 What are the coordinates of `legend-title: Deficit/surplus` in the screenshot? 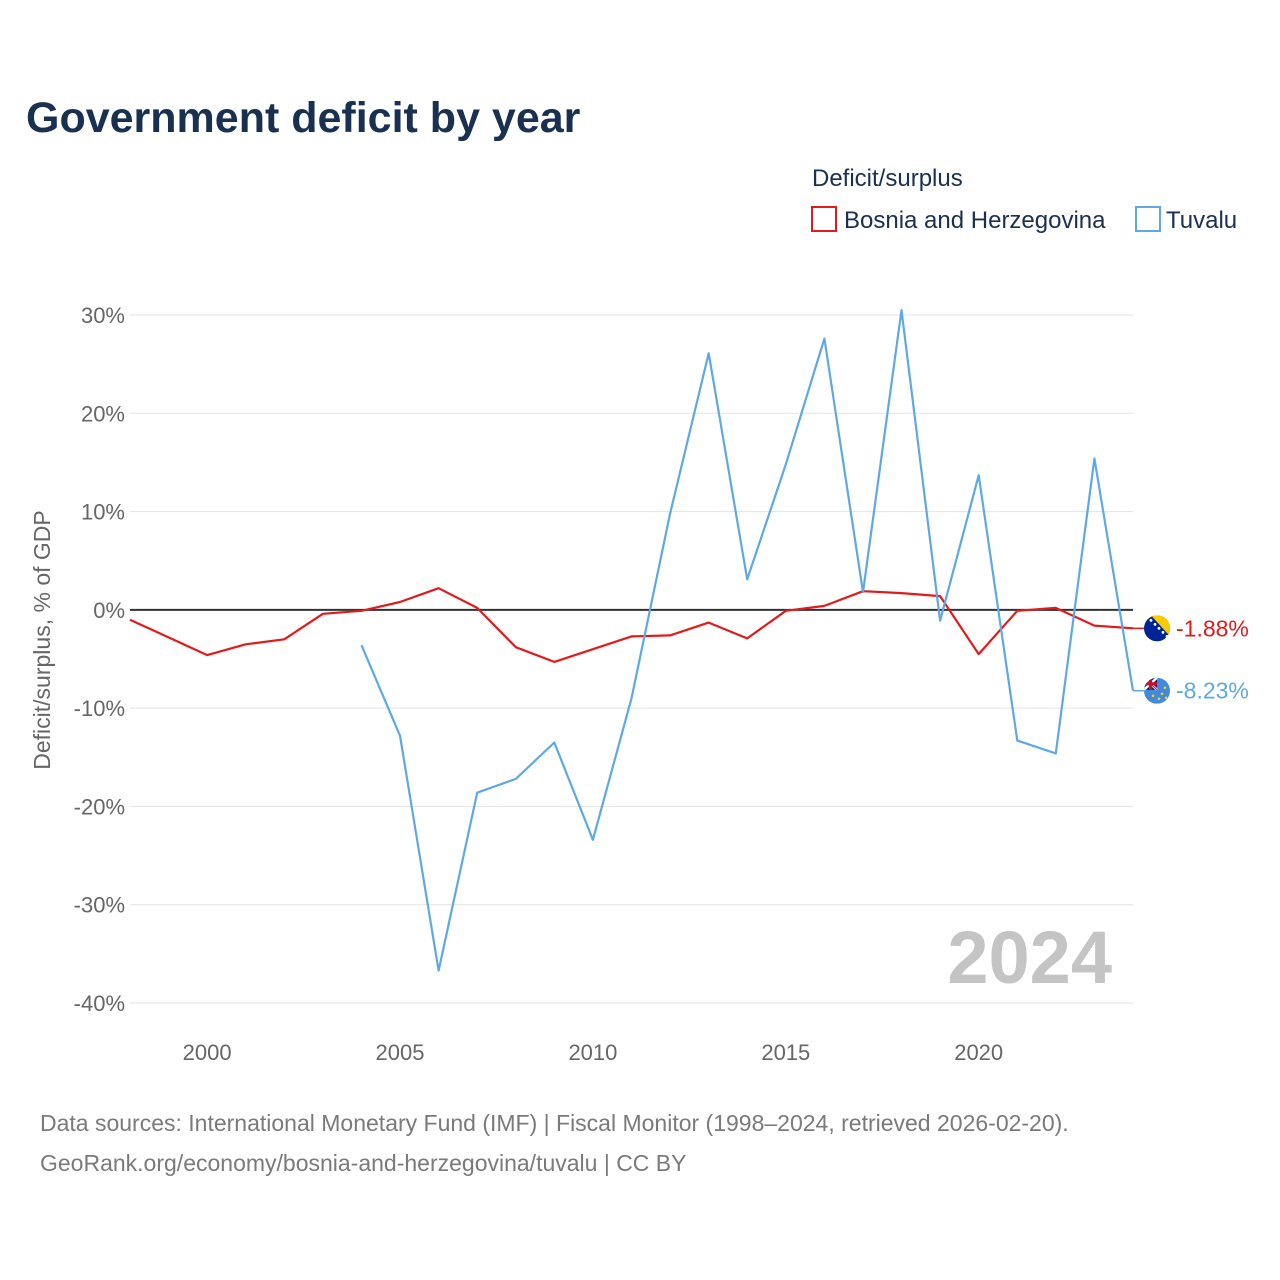 It's located at (887, 178).